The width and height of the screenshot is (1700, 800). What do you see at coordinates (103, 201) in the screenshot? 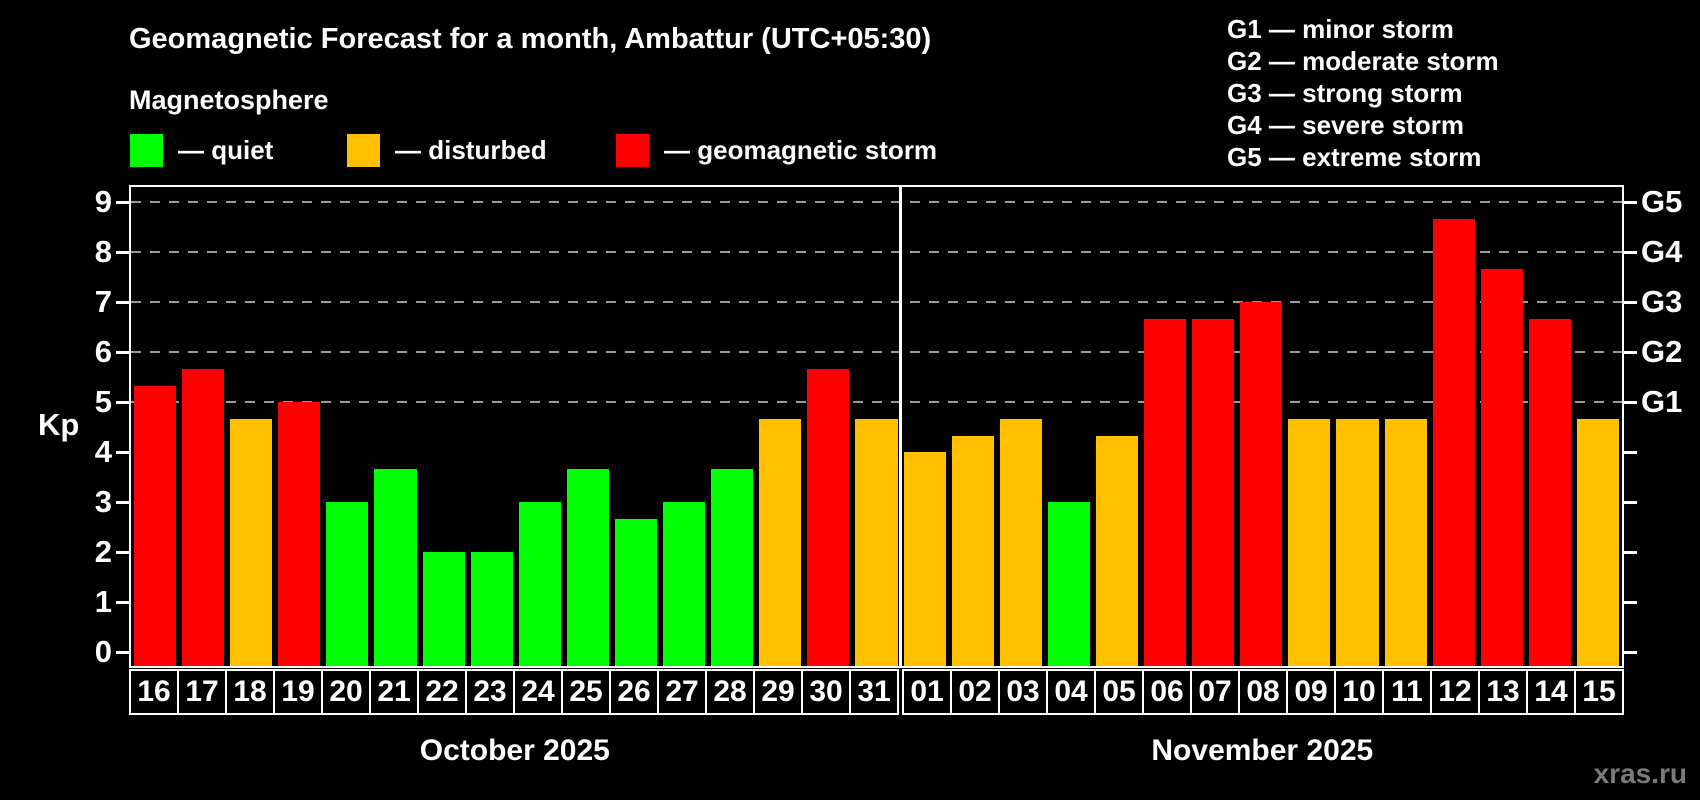
I see `y-axis-label-9: 9` at bounding box center [103, 201].